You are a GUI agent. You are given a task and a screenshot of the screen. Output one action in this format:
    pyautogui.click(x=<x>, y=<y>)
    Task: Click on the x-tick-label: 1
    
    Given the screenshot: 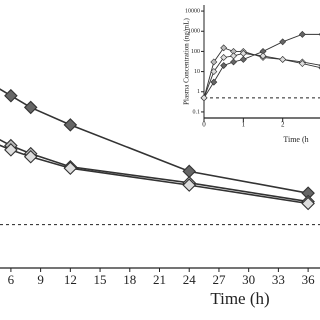 What is the action you would take?
    pyautogui.click(x=244, y=125)
    